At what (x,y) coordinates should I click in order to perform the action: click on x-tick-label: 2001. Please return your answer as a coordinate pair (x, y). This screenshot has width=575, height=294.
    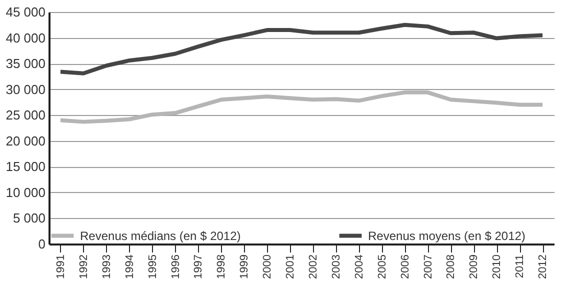
    Looking at the image, I should click on (290, 266).